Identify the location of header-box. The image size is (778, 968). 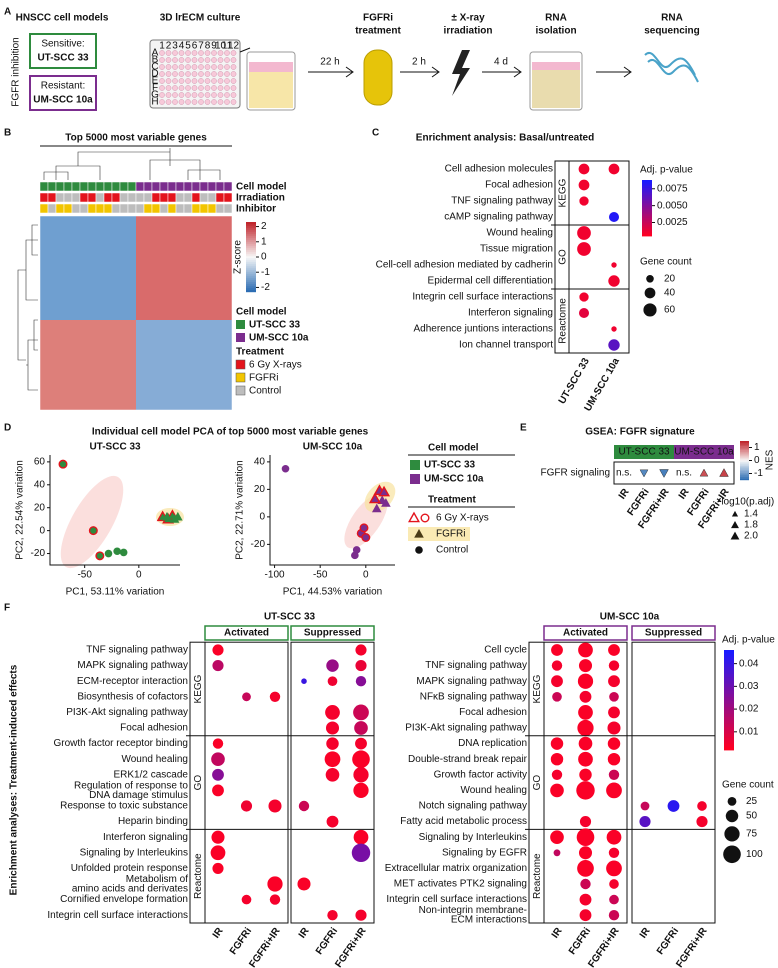
(246, 633).